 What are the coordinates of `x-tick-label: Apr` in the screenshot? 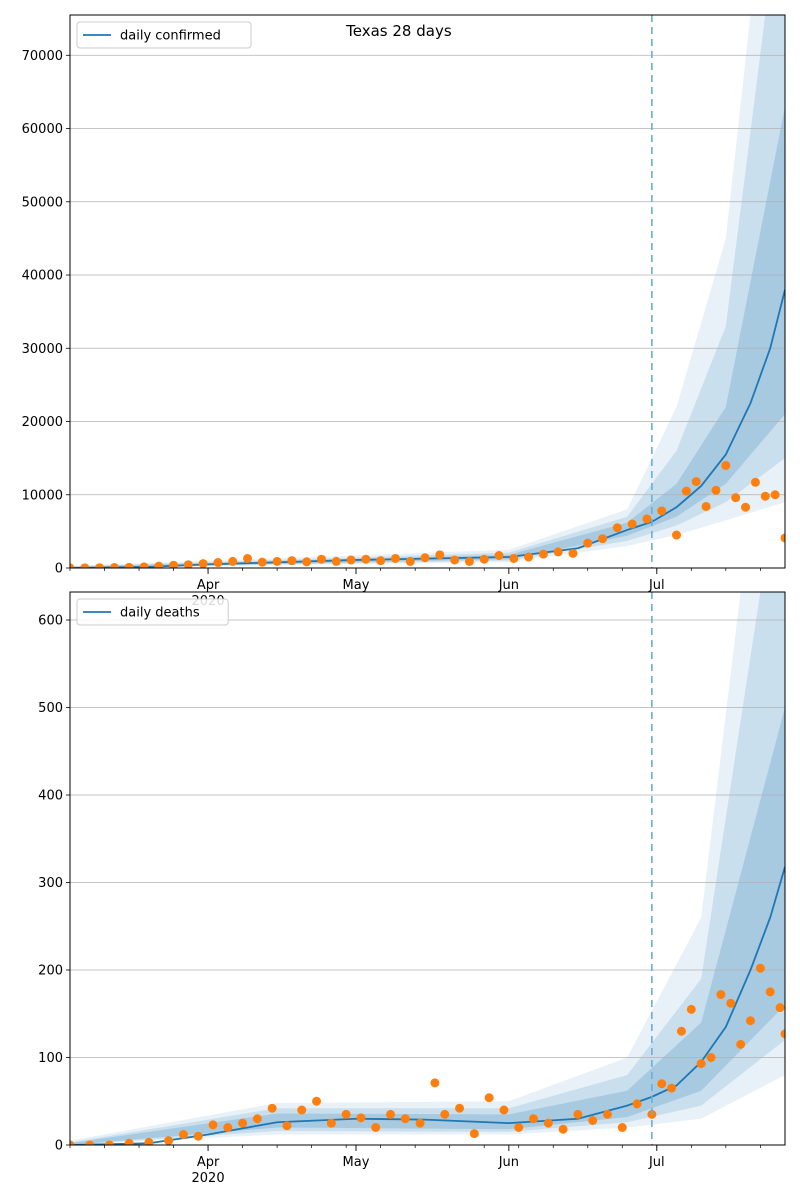 It's located at (208, 585).